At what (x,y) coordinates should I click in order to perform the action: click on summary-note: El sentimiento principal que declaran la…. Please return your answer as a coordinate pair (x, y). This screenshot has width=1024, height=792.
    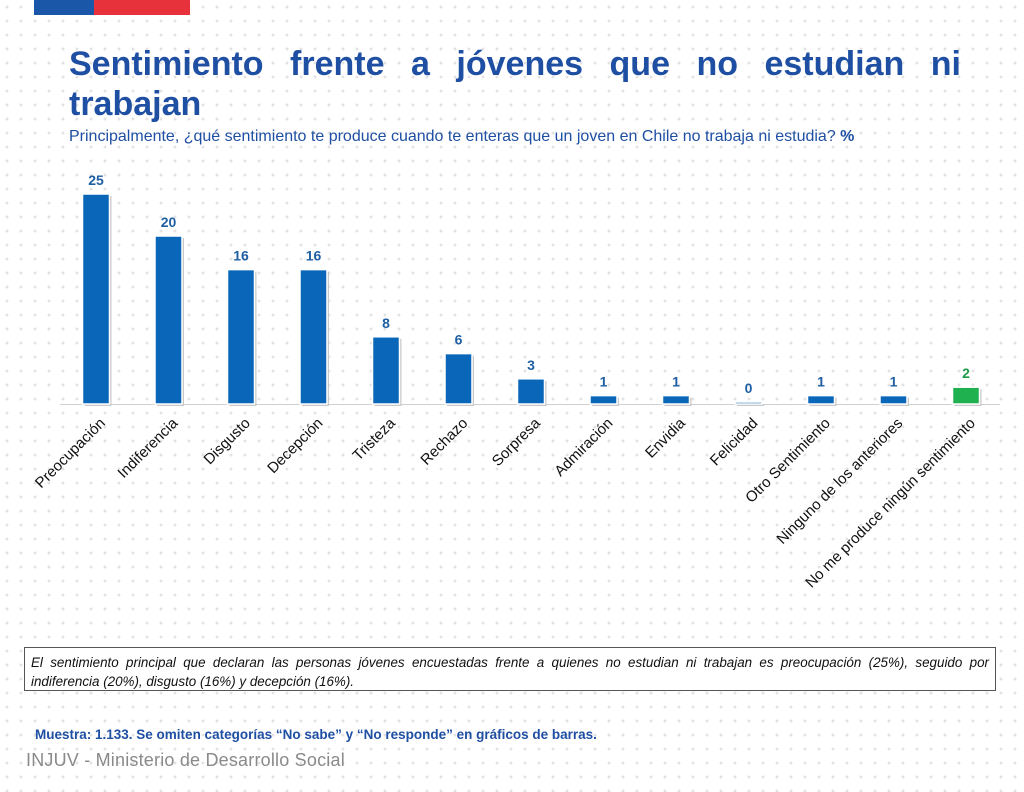
    Looking at the image, I should click on (510, 669).